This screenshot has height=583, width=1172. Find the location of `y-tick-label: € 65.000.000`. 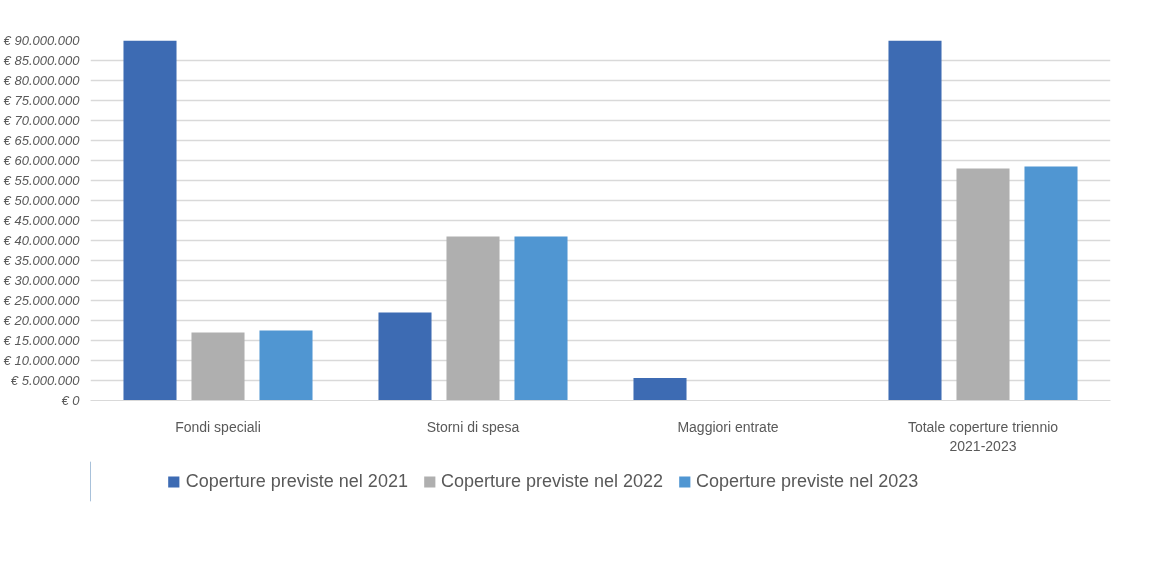

y-tick-label: € 65.000.000 is located at coordinates (42, 140).